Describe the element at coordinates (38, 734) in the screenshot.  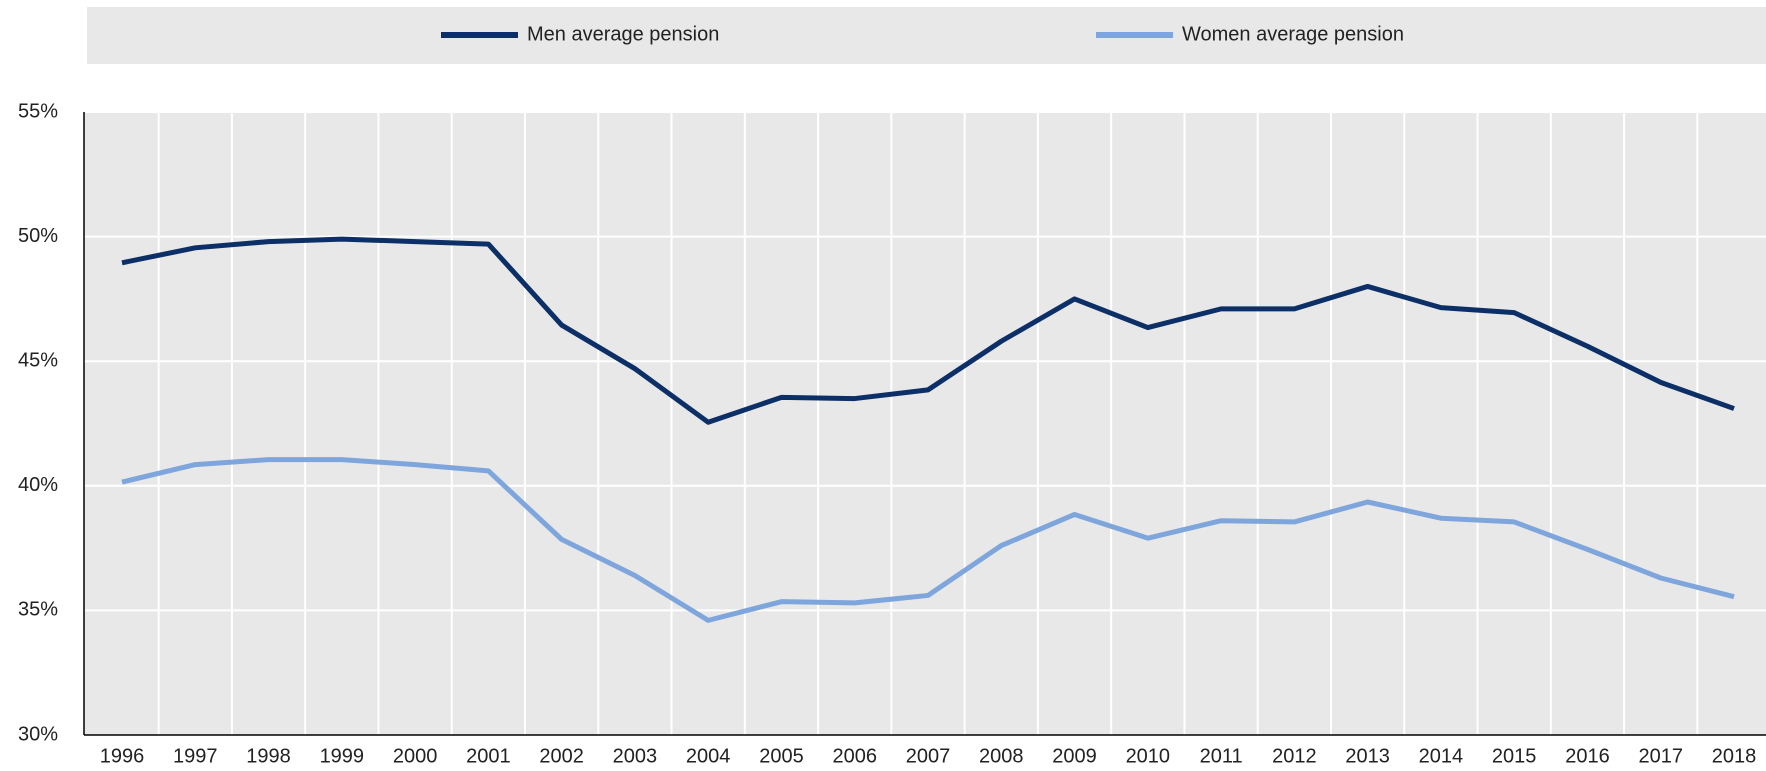
I see `y-tick-label: 30%` at that location.